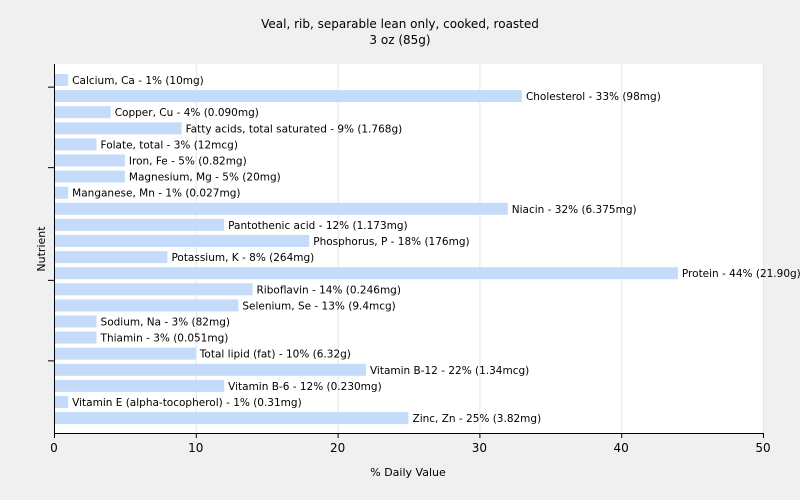  Describe the element at coordinates (275, 355) in the screenshot. I see `bar-label: Total lipid (fat) - 10% (6.32g)` at that location.